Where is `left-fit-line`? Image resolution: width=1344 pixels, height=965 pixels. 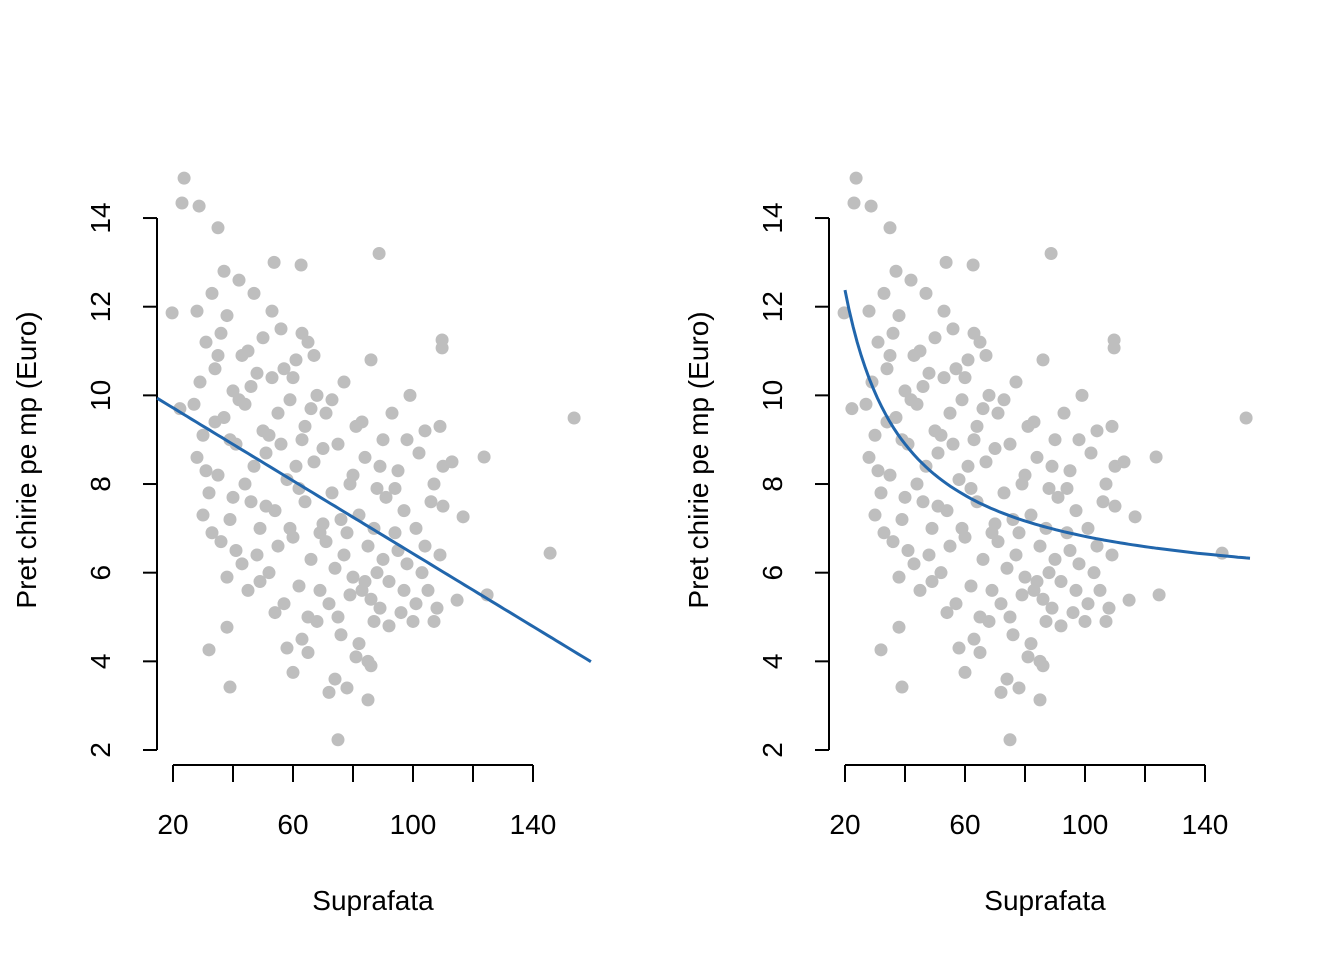 left-fit-line is located at coordinates (374, 529).